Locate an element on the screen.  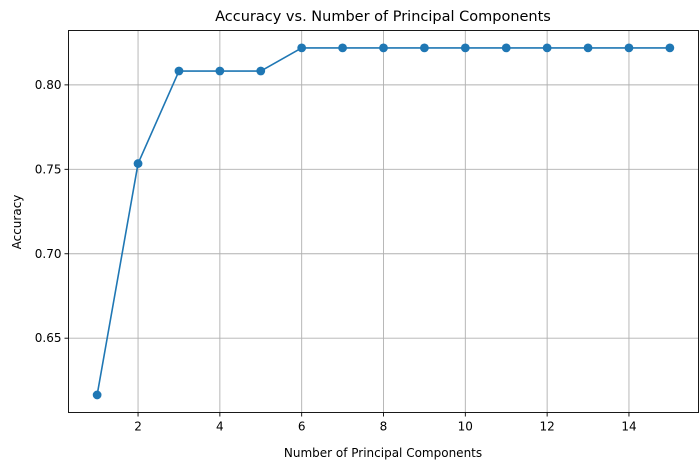
x-axis-label: Number of Principal Components is located at coordinates (383, 453).